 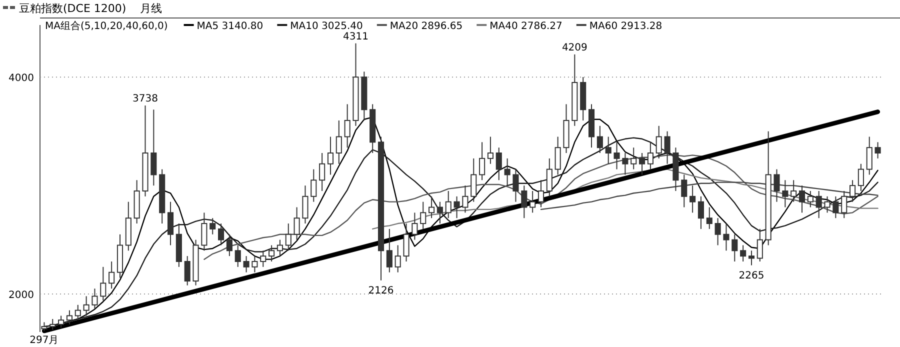 What do you see at coordinates (72, 8) in the screenshot?
I see `chart-title: 豆粕指数(DCE 1200)` at bounding box center [72, 8].